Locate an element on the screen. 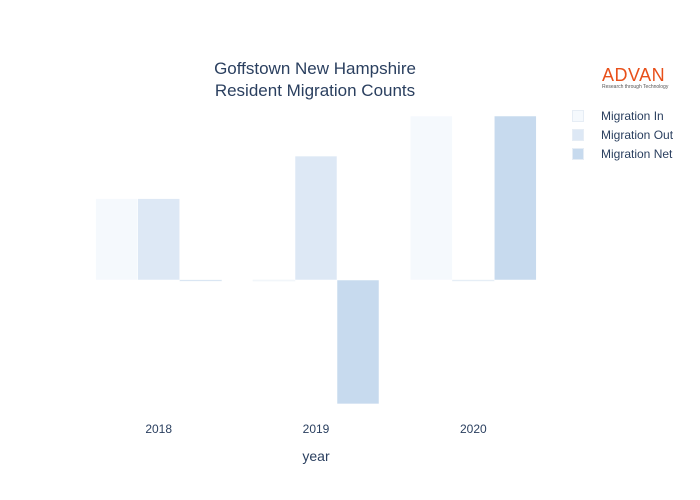 The height and width of the screenshot is (500, 700). legend-item-migration-in: Migration In is located at coordinates (622, 115).